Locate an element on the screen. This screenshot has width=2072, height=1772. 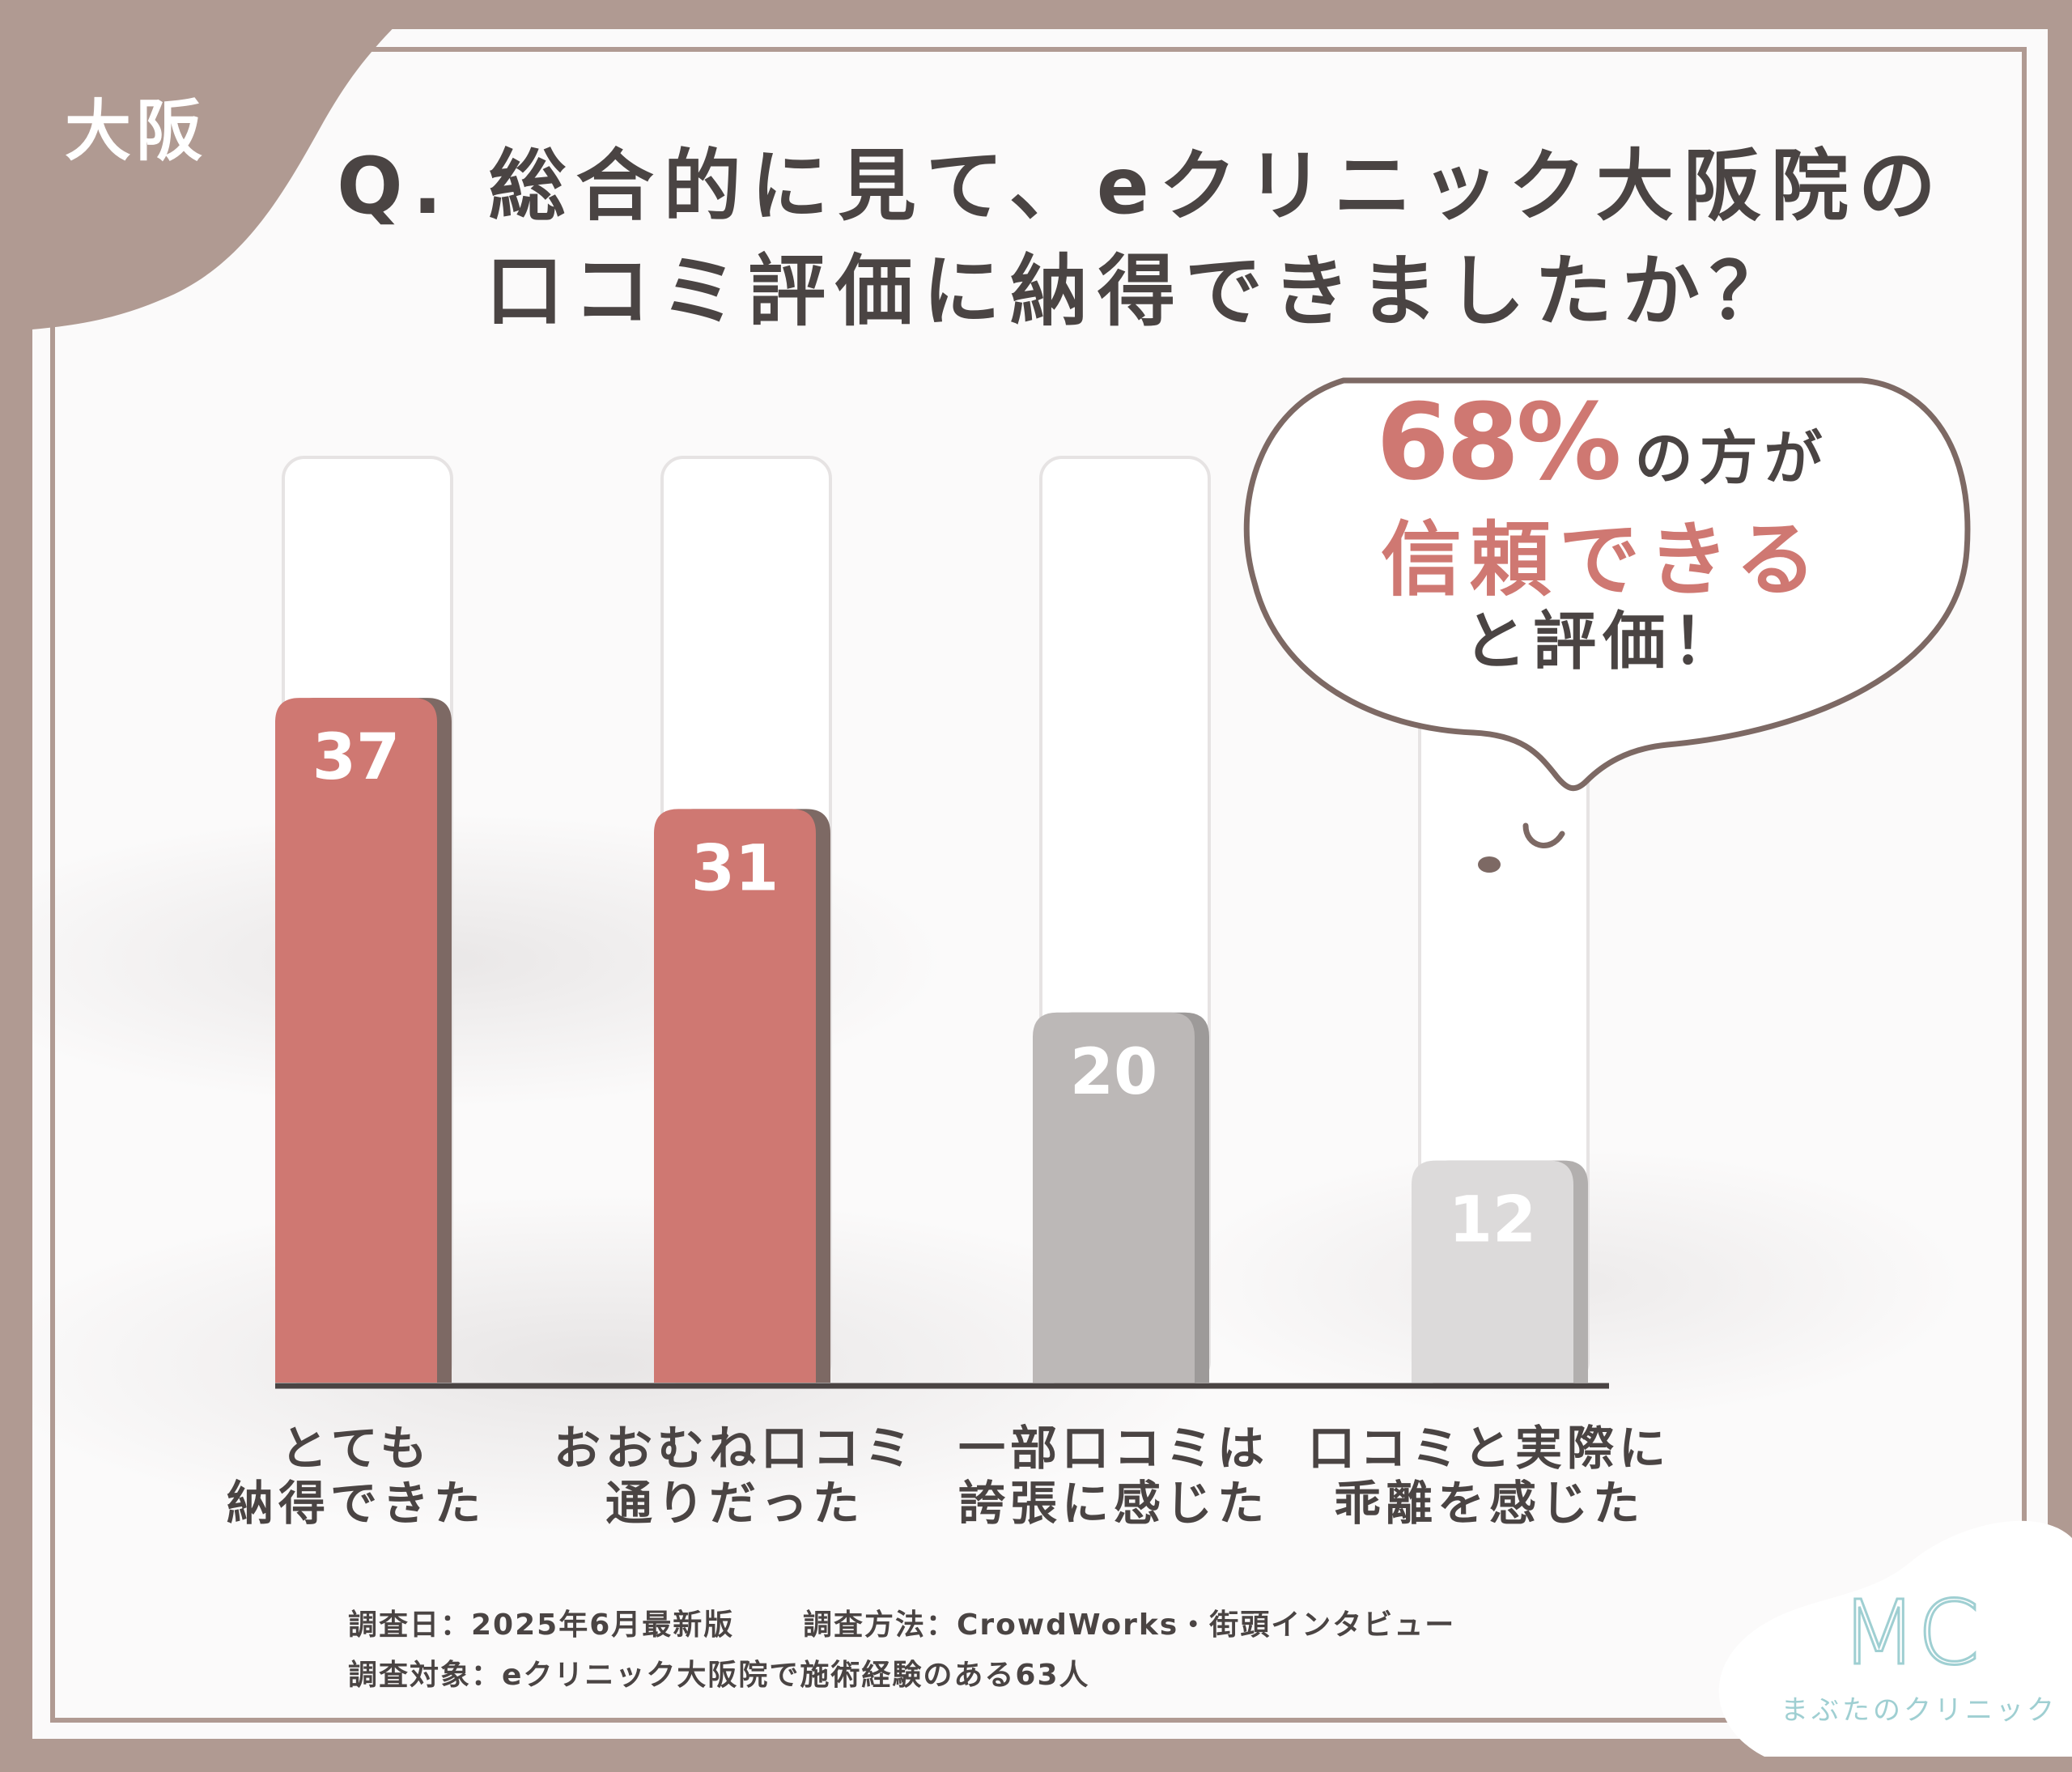
callout-after-percent: の方が is located at coordinates (1731, 458).